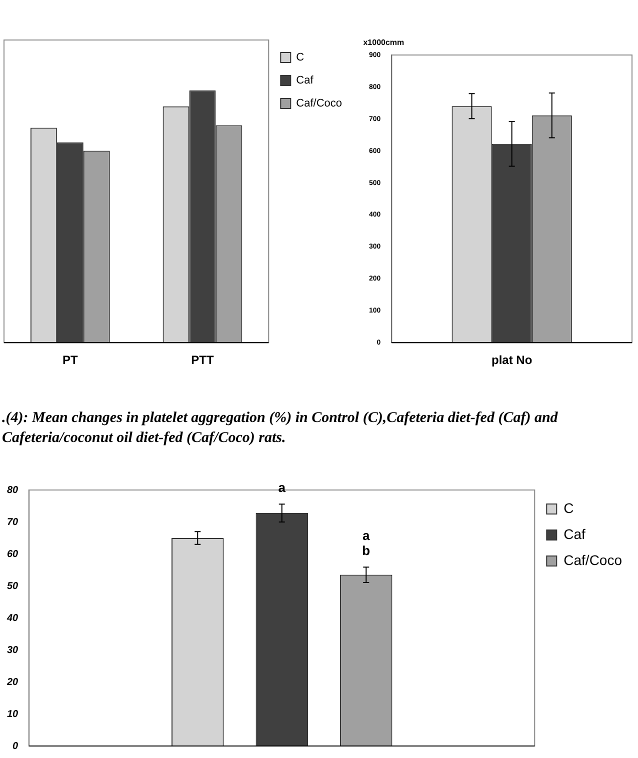  Describe the element at coordinates (13, 650) in the screenshot. I see `y-tick-label: 30` at that location.